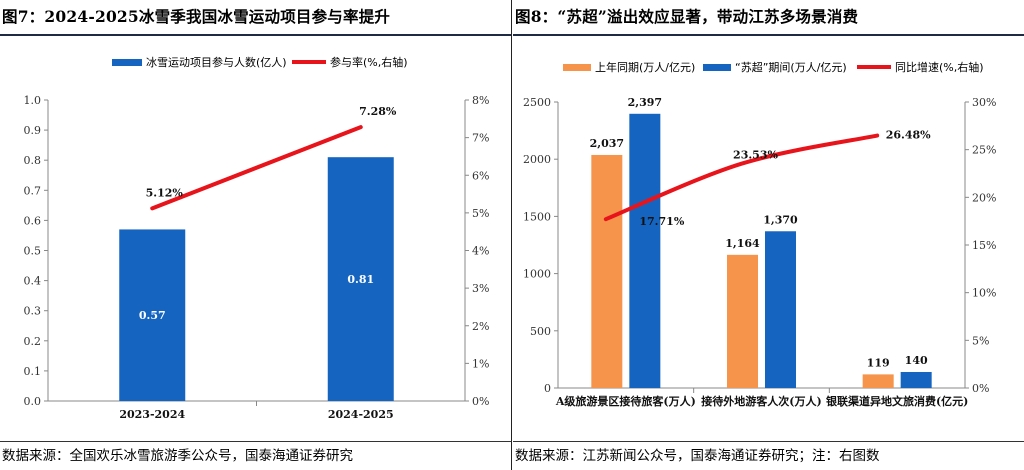  Describe the element at coordinates (984, 245) in the screenshot. I see `y-tick-label-right: 15%` at that location.